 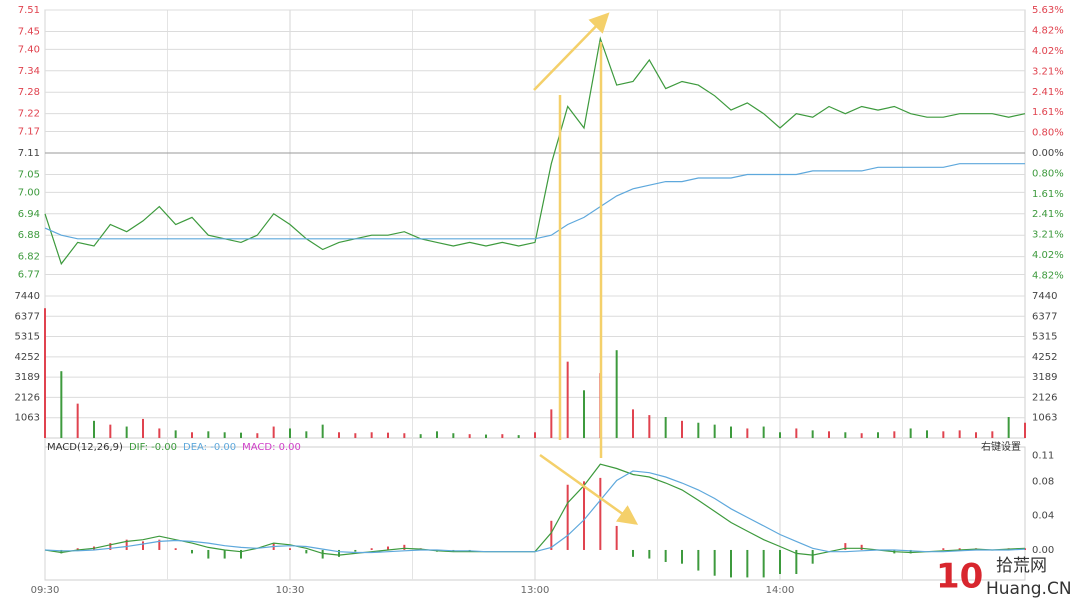 I want to click on arrow-down, so click(x=589, y=489).